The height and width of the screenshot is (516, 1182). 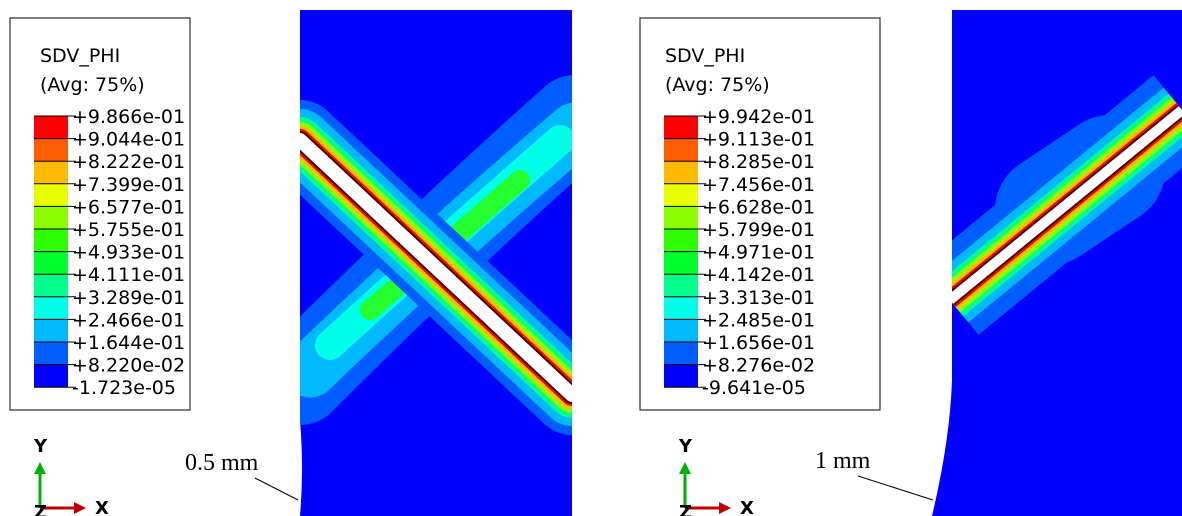 What do you see at coordinates (758, 320) in the screenshot?
I see `legend-label: +2.485e-01` at bounding box center [758, 320].